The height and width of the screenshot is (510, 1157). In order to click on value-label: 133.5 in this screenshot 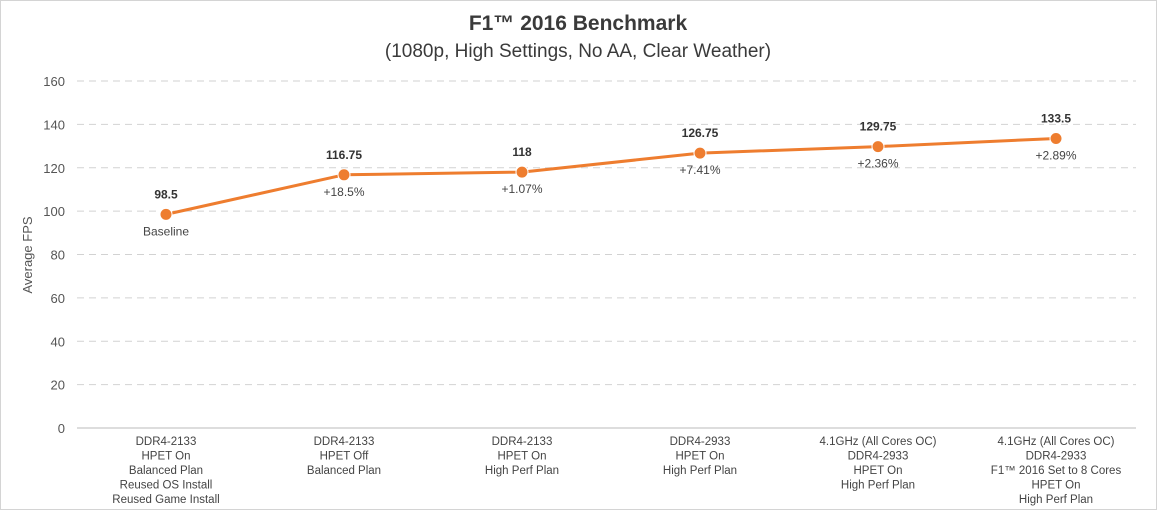, I will do `click(1056, 118)`.